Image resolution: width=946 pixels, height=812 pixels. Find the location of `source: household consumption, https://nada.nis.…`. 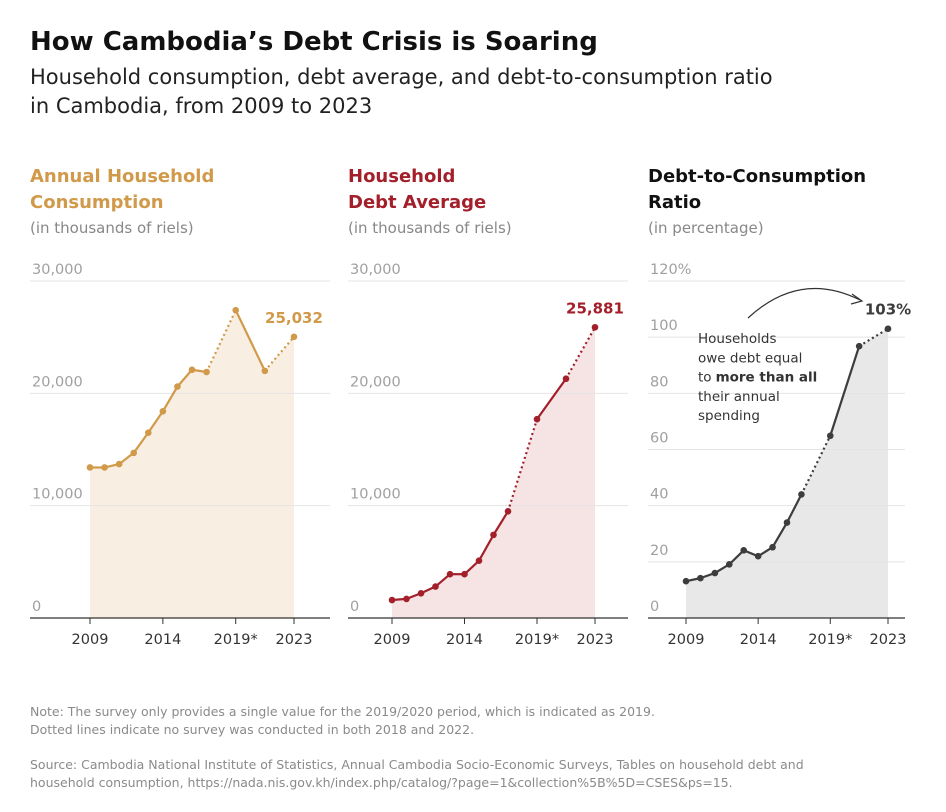

source: household consumption, https://nada.nis.… is located at coordinates (381, 782).